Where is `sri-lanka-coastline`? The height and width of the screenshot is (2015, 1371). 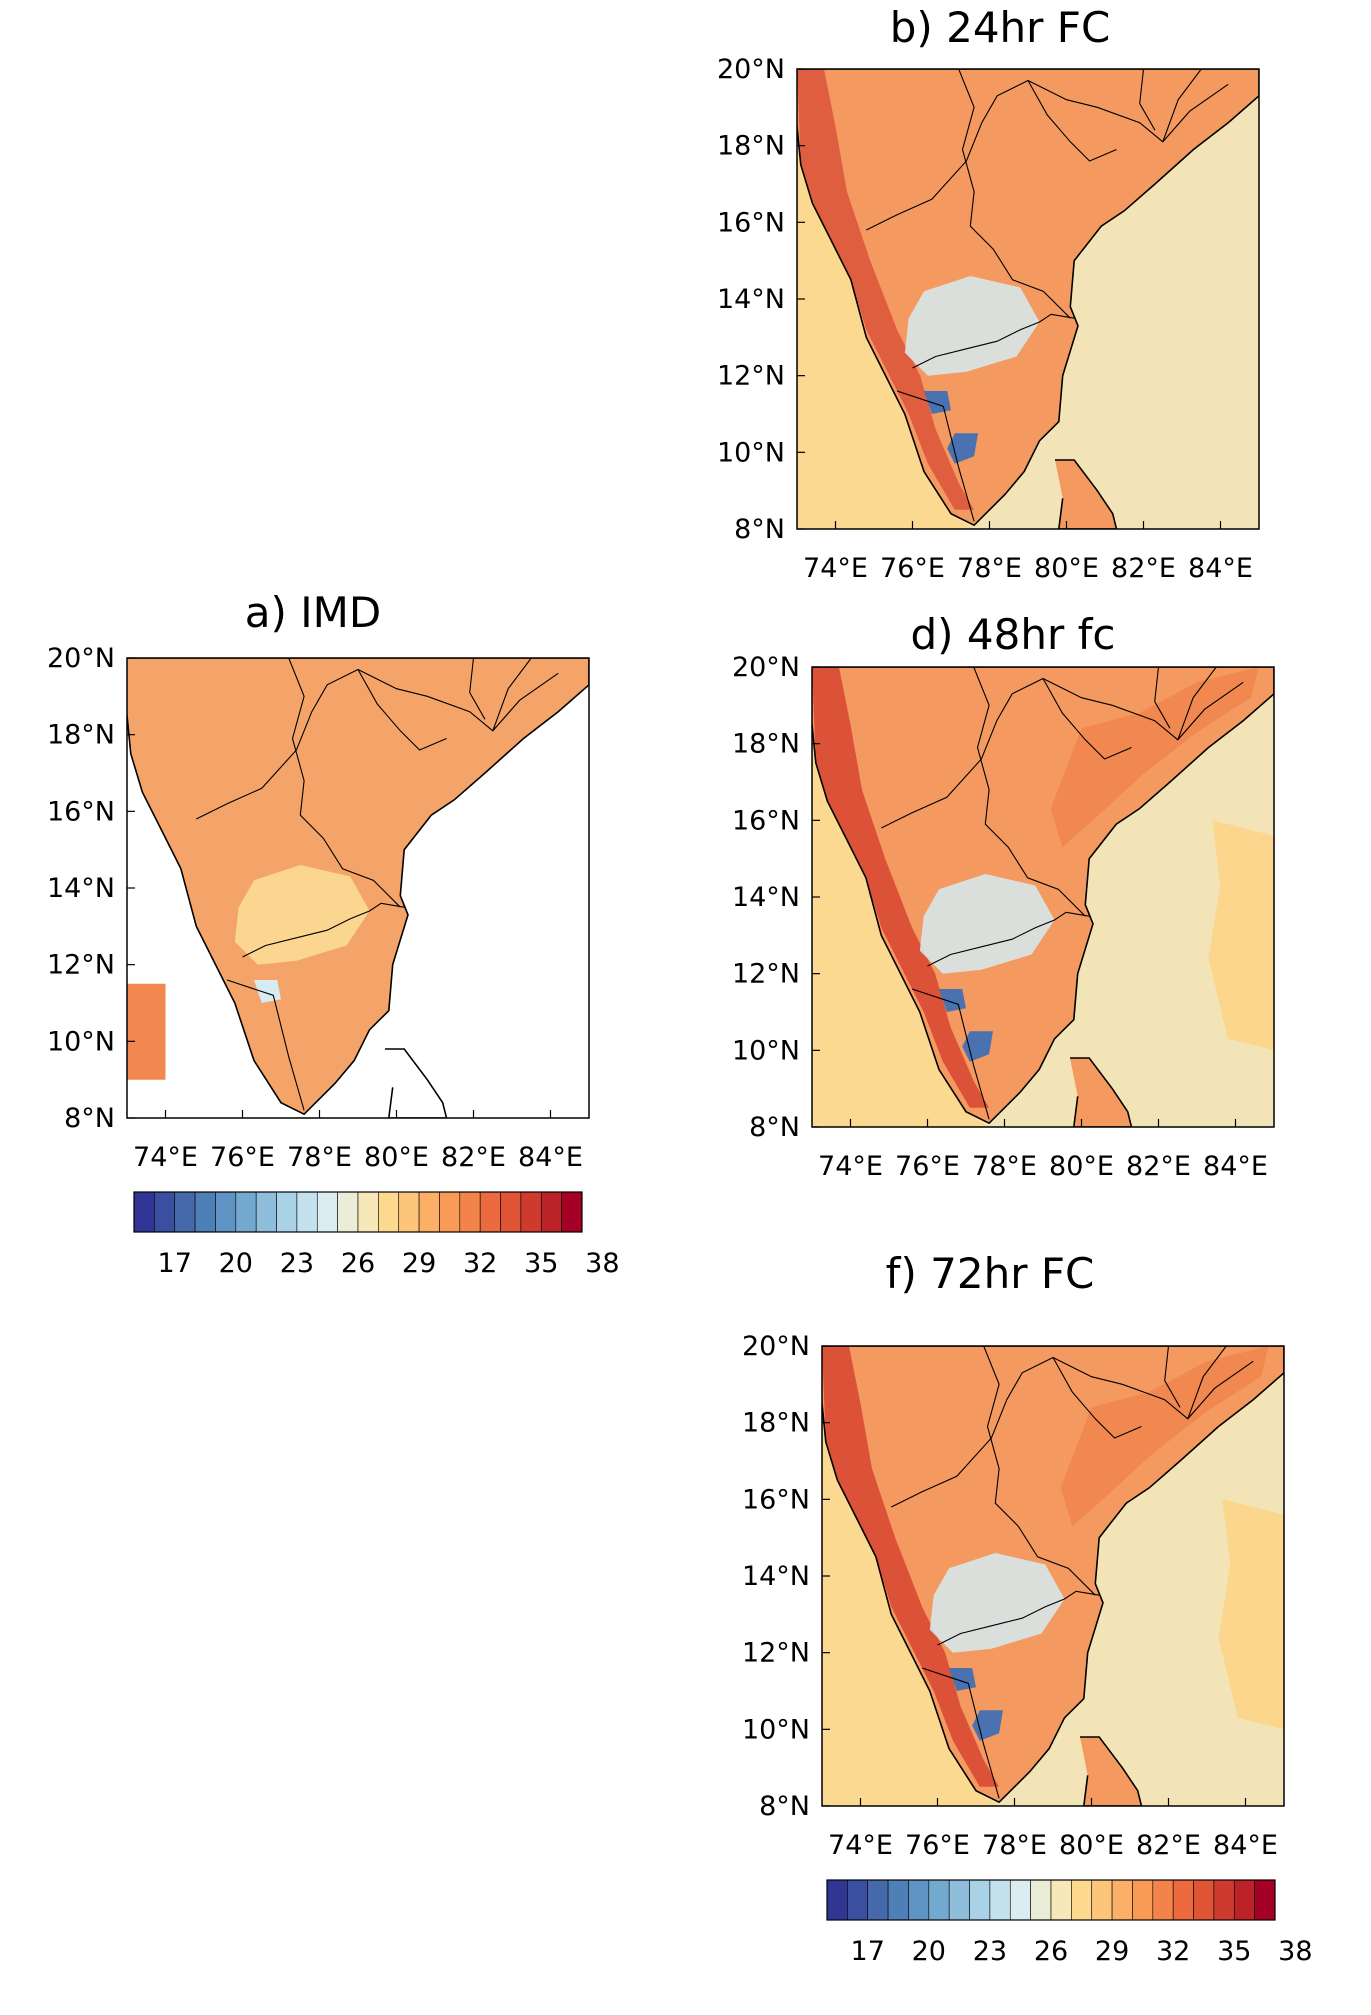 sri-lanka-coastline is located at coordinates (416, 1083).